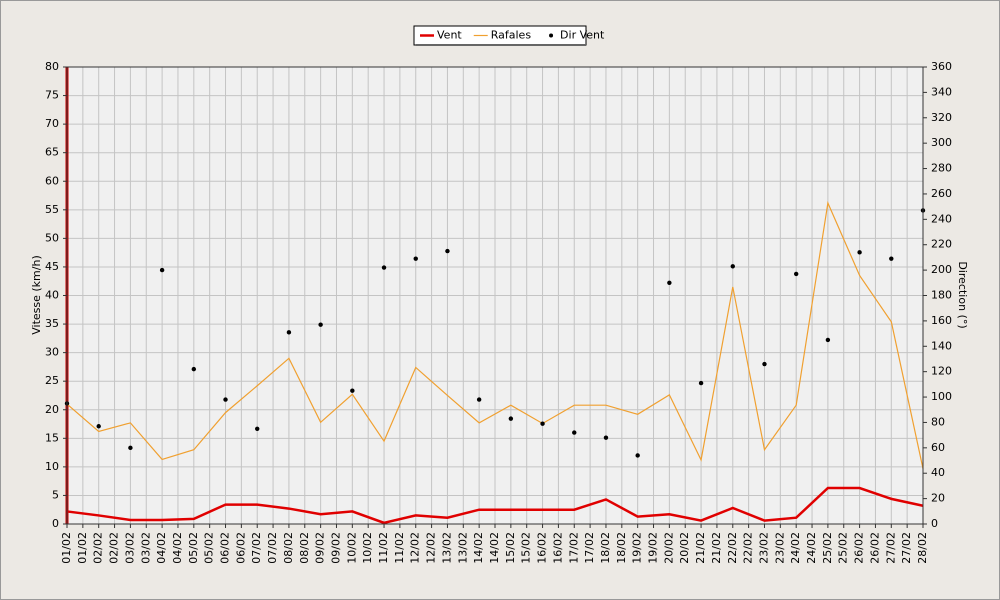 The width and height of the screenshot is (1000, 600). What do you see at coordinates (938, 421) in the screenshot?
I see `y2-tick-label: 80` at bounding box center [938, 421].